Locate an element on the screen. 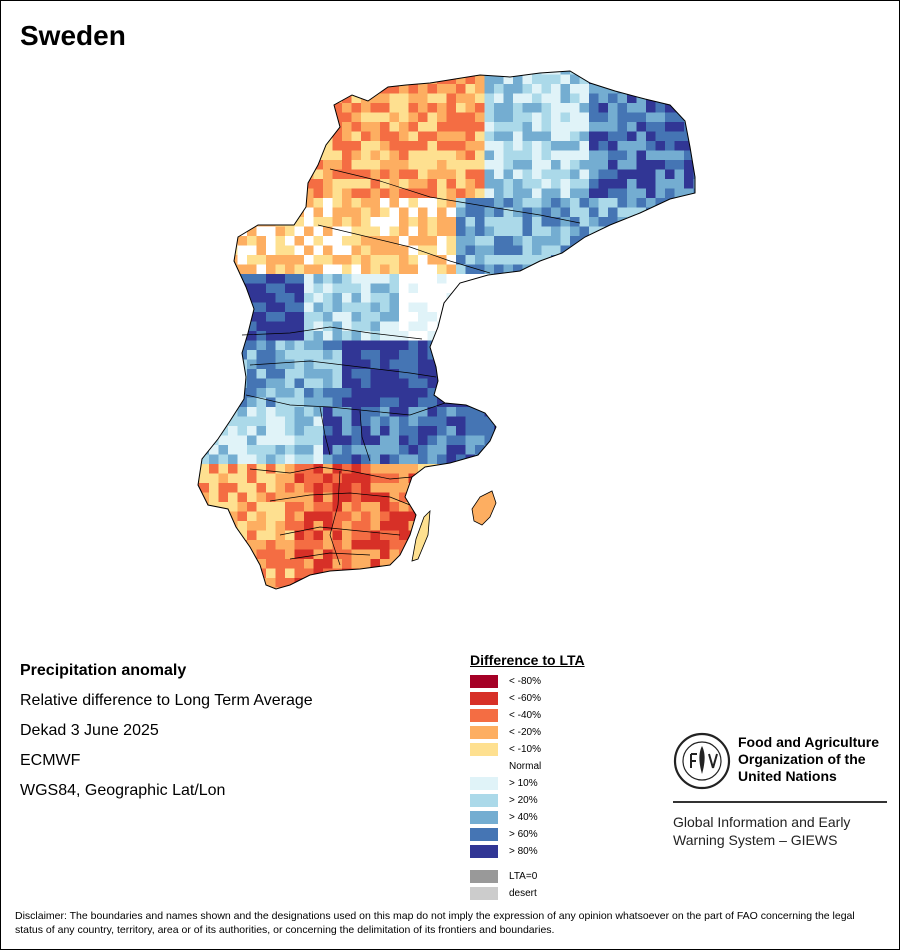  legend-swatch is located at coordinates (484, 851).